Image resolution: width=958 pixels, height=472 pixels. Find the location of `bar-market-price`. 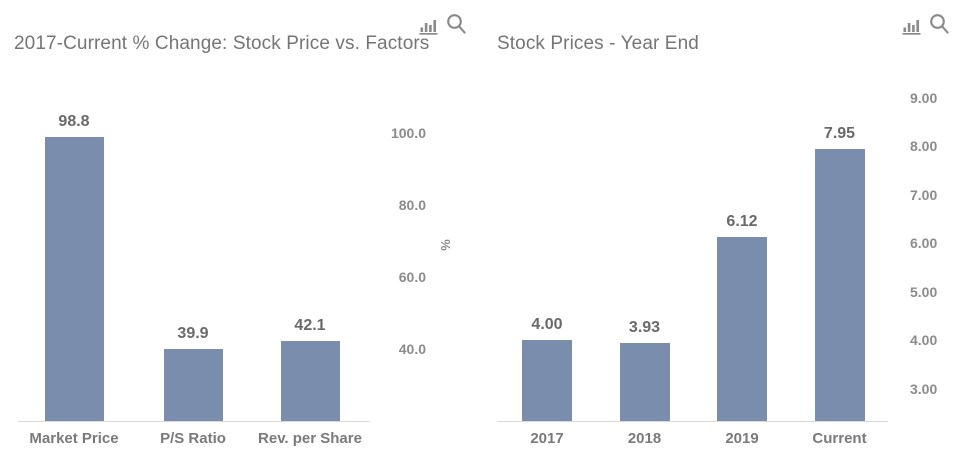

bar-market-price is located at coordinates (74, 279).